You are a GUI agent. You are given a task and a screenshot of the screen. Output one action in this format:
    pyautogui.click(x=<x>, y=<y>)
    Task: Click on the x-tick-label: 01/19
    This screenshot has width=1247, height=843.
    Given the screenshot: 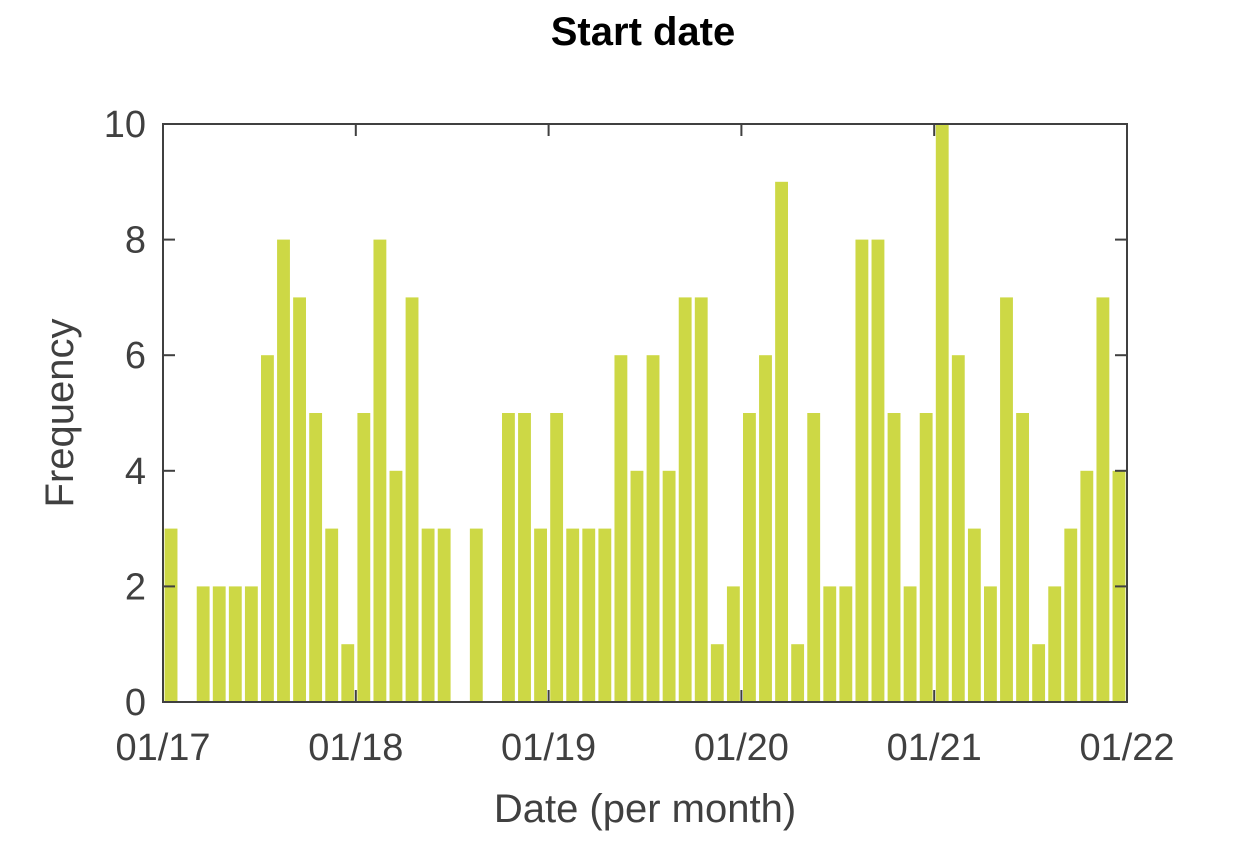 What is the action you would take?
    pyautogui.click(x=548, y=748)
    